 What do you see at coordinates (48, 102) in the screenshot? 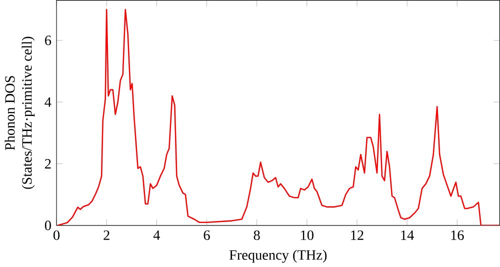
I see `y-tick-label: 4` at bounding box center [48, 102].